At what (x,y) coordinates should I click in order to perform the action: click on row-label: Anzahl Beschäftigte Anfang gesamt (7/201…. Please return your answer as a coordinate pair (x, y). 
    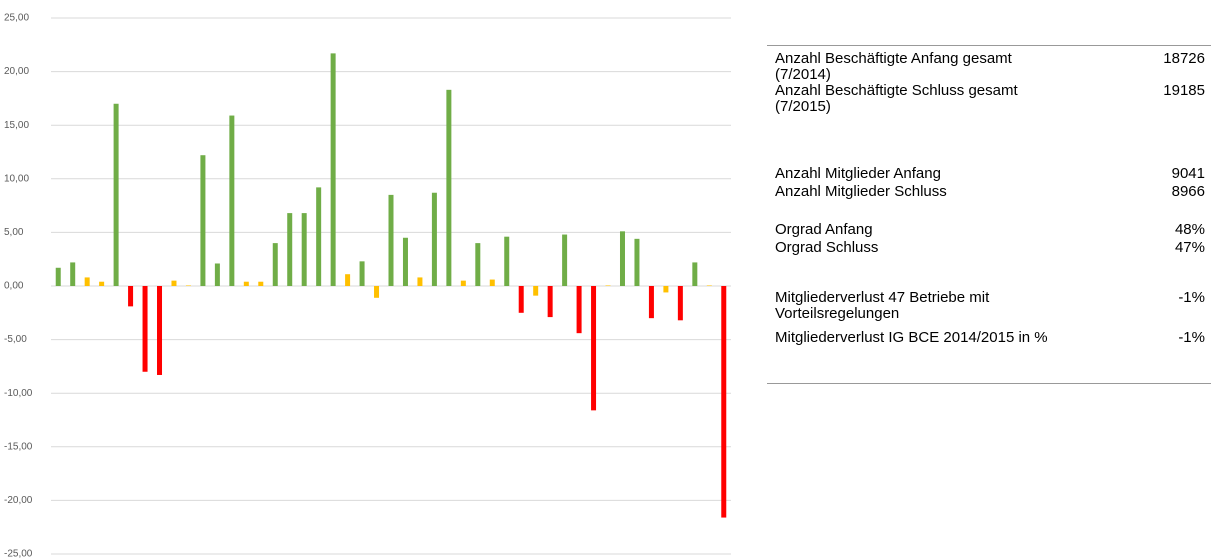
    Looking at the image, I should click on (893, 66).